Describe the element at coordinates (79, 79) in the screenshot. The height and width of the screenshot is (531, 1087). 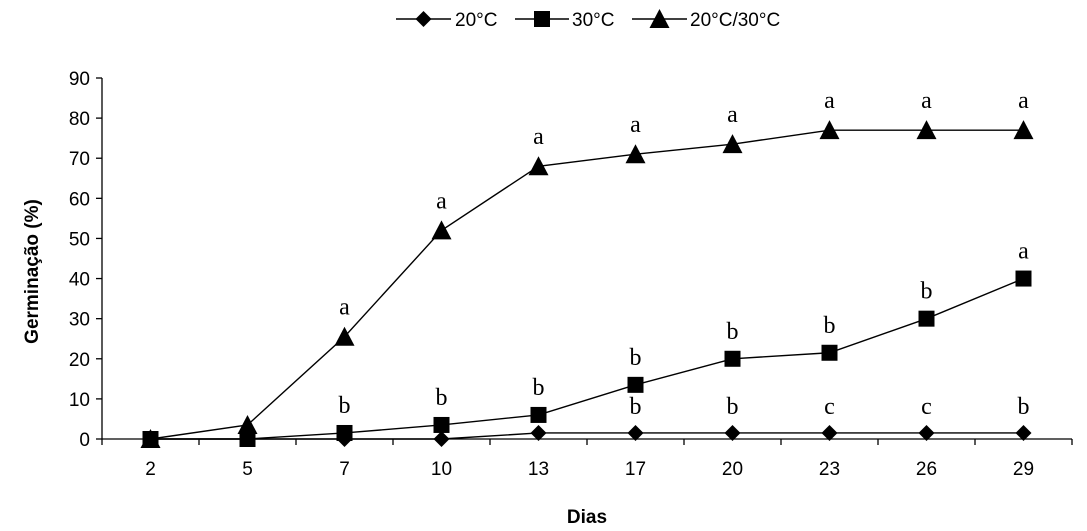
I see `y-tick-label: 90` at that location.